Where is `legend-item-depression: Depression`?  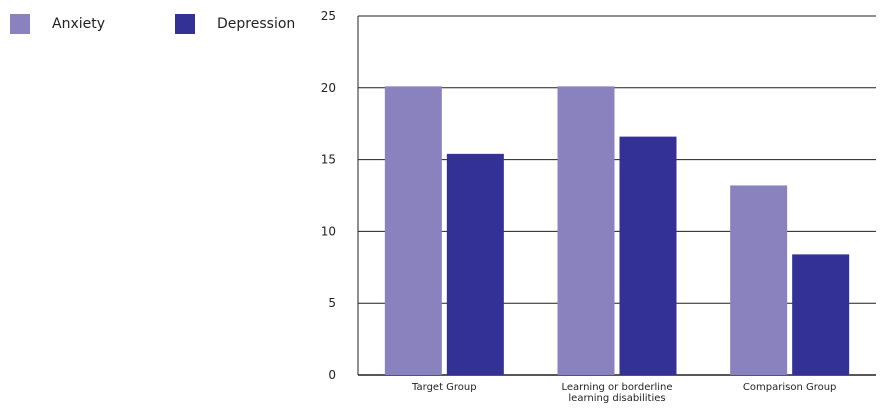
legend-item-depression: Depression is located at coordinates (235, 24).